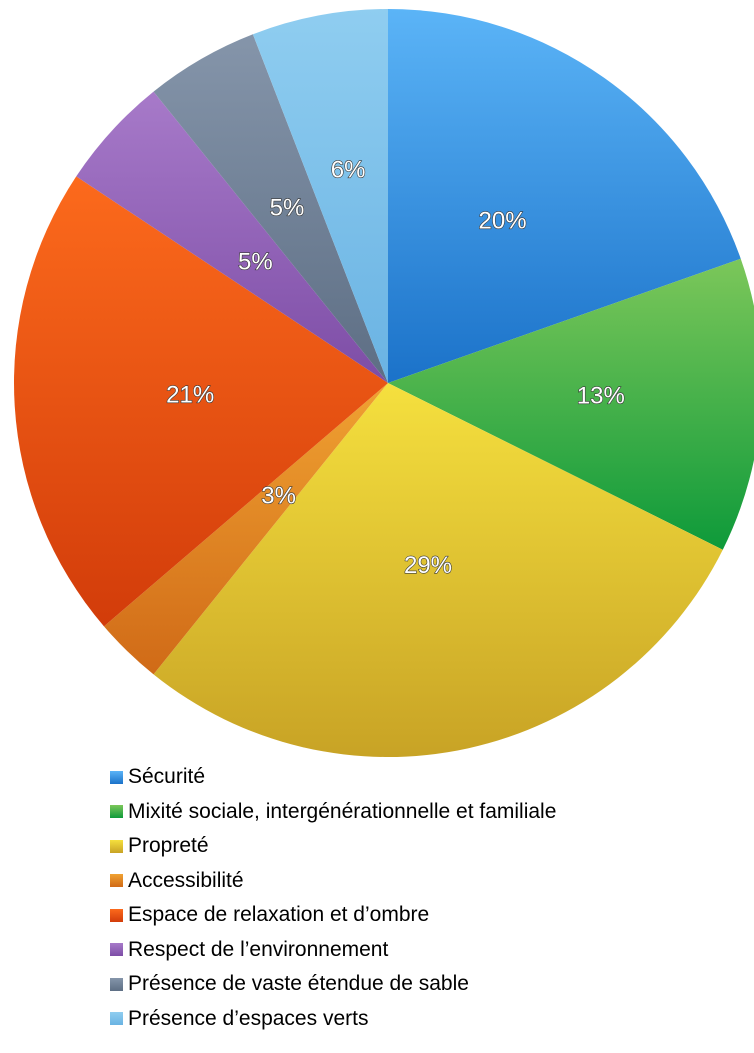  I want to click on slice-percent-label: 21%, so click(190, 395).